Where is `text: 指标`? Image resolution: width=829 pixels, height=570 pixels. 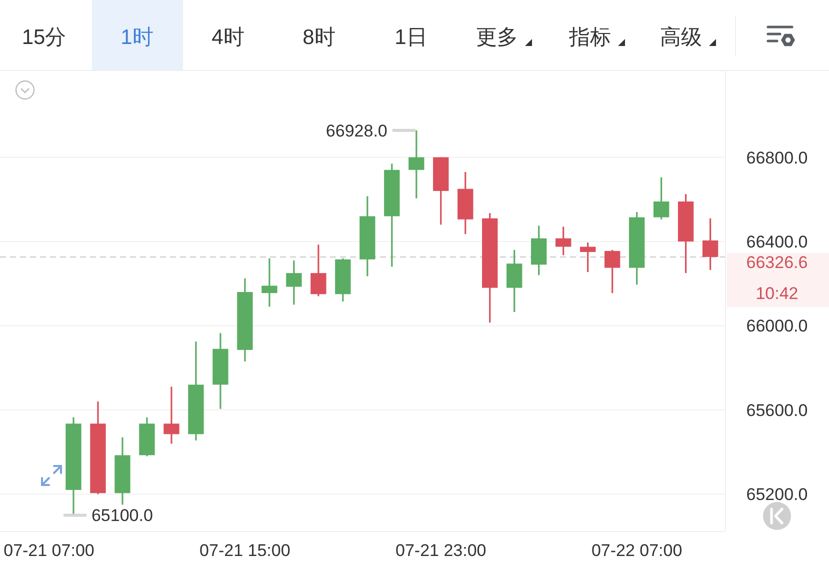 text: 指标 is located at coordinates (589, 37).